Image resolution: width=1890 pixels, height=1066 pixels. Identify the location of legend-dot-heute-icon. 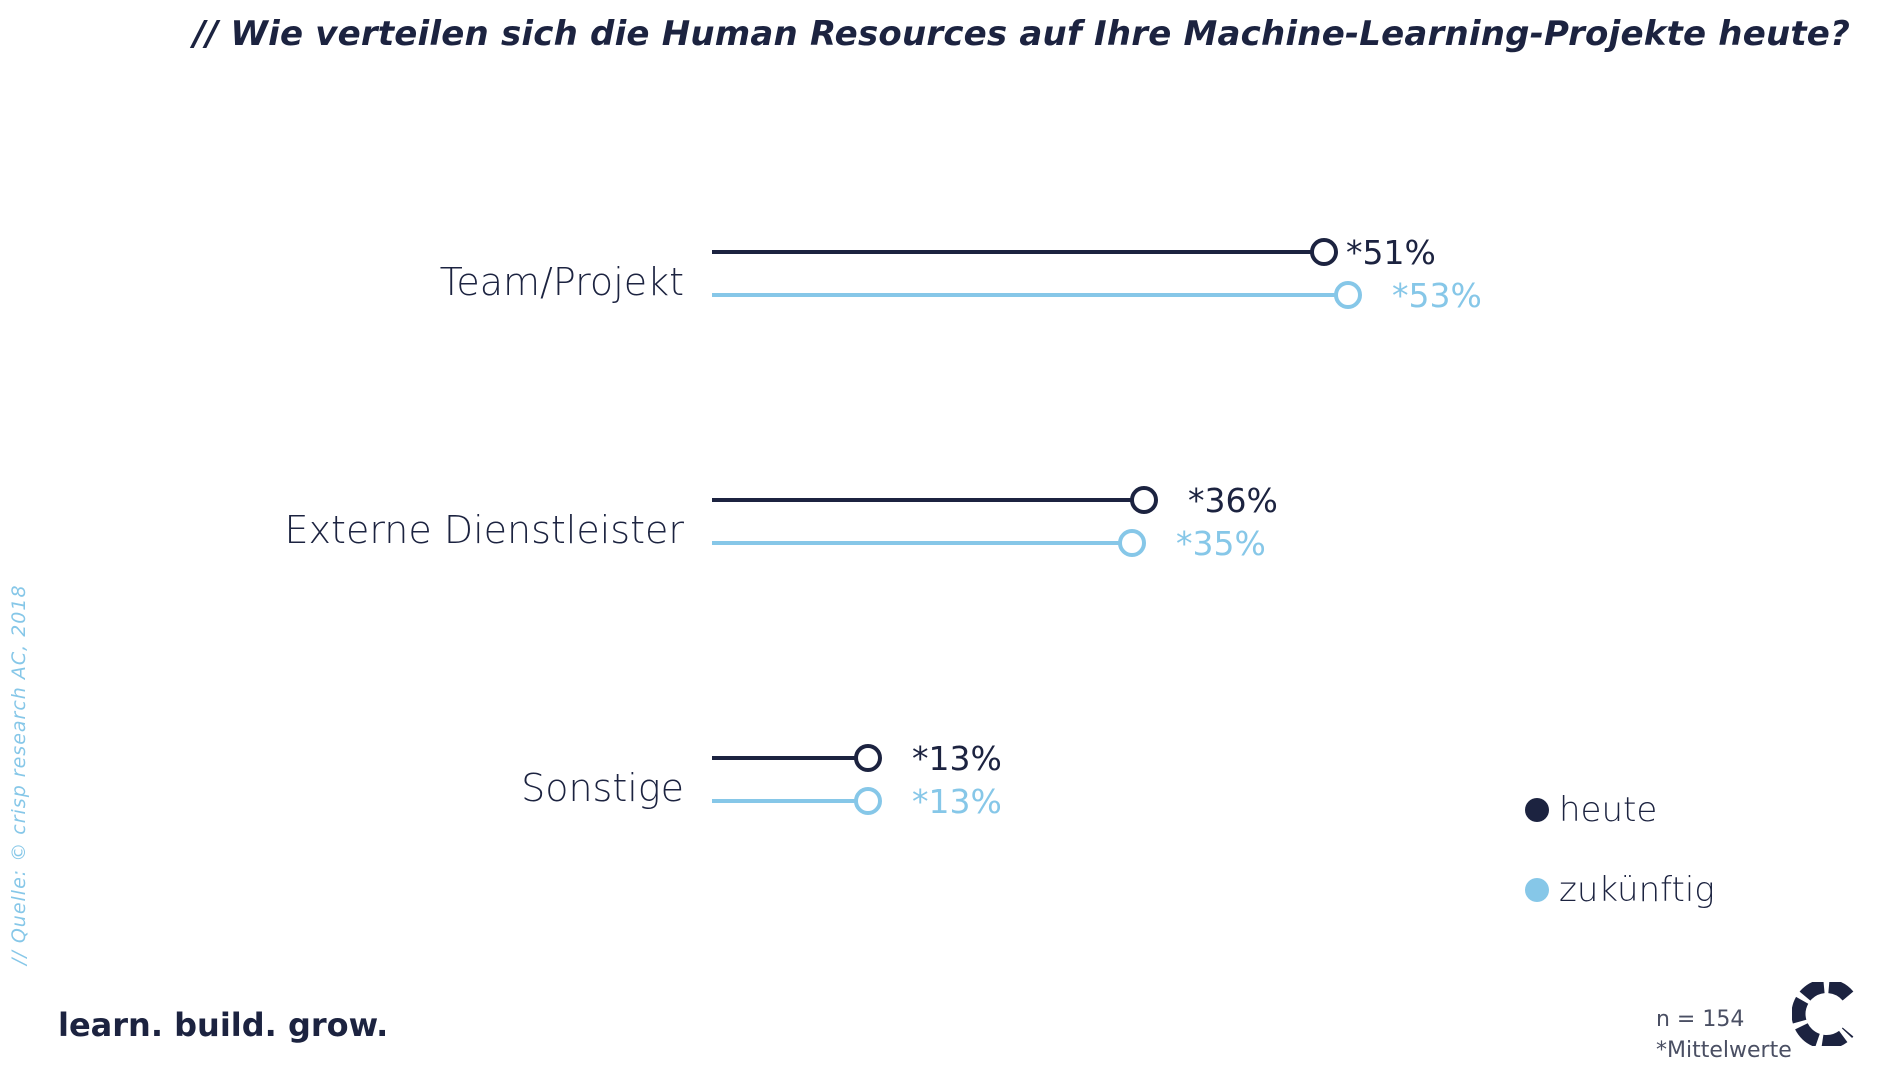
(1537, 810).